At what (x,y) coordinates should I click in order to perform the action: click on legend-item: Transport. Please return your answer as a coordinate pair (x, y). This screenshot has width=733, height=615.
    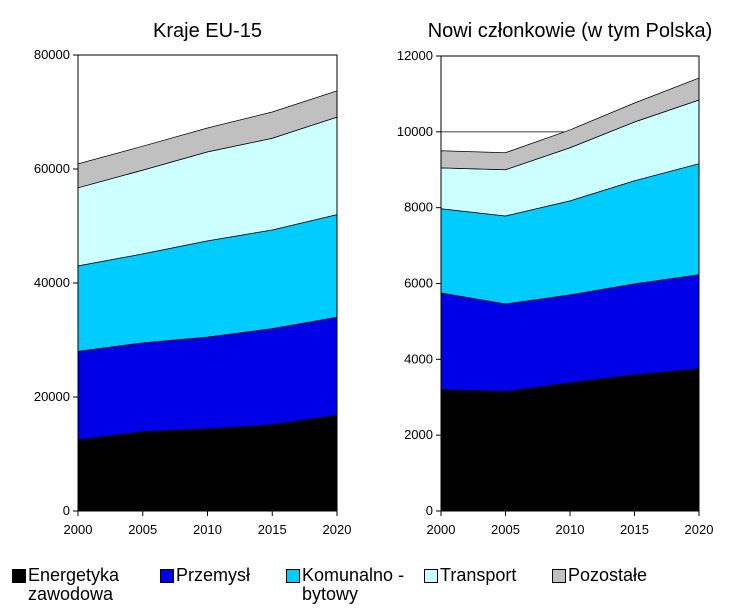
    Looking at the image, I should click on (488, 585).